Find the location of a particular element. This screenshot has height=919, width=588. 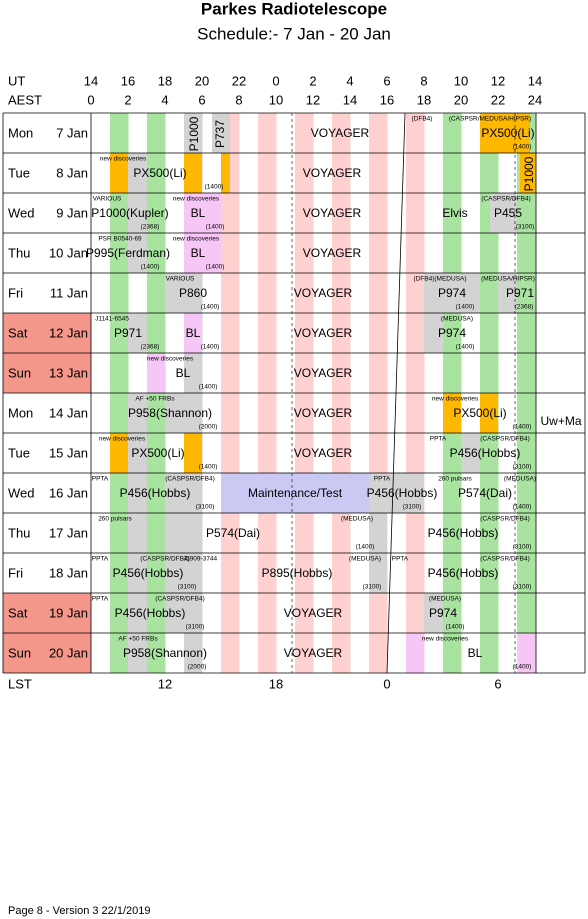

ut-hour: 14 is located at coordinates (535, 80).